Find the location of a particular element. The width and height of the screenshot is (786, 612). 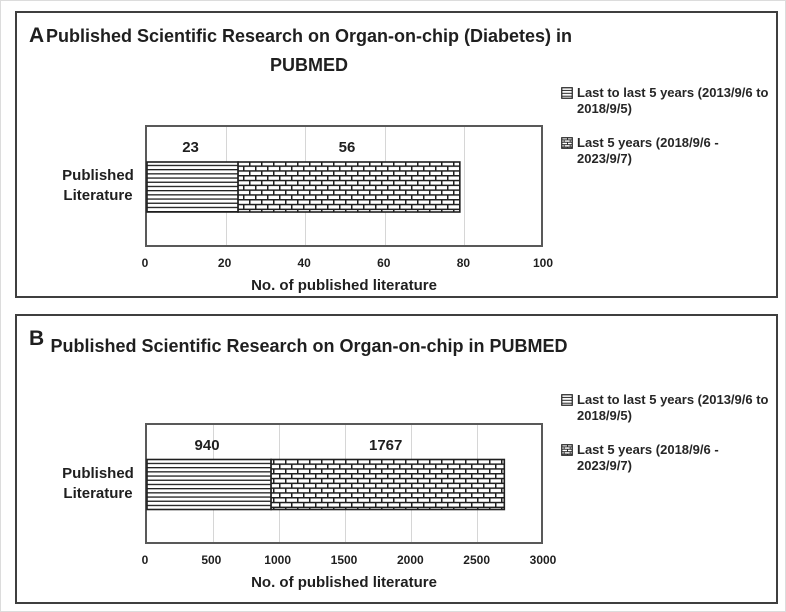

x-tick-label: 500 is located at coordinates (211, 560).